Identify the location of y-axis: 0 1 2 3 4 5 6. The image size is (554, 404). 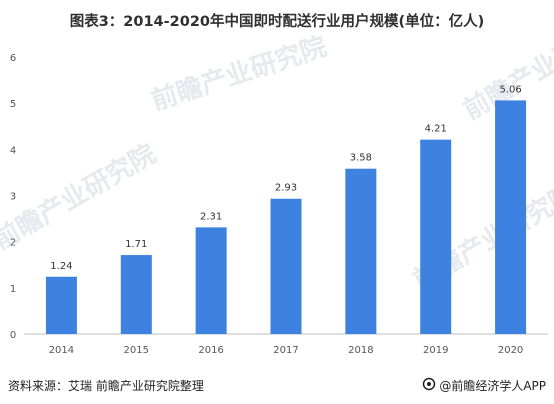
(13, 197).